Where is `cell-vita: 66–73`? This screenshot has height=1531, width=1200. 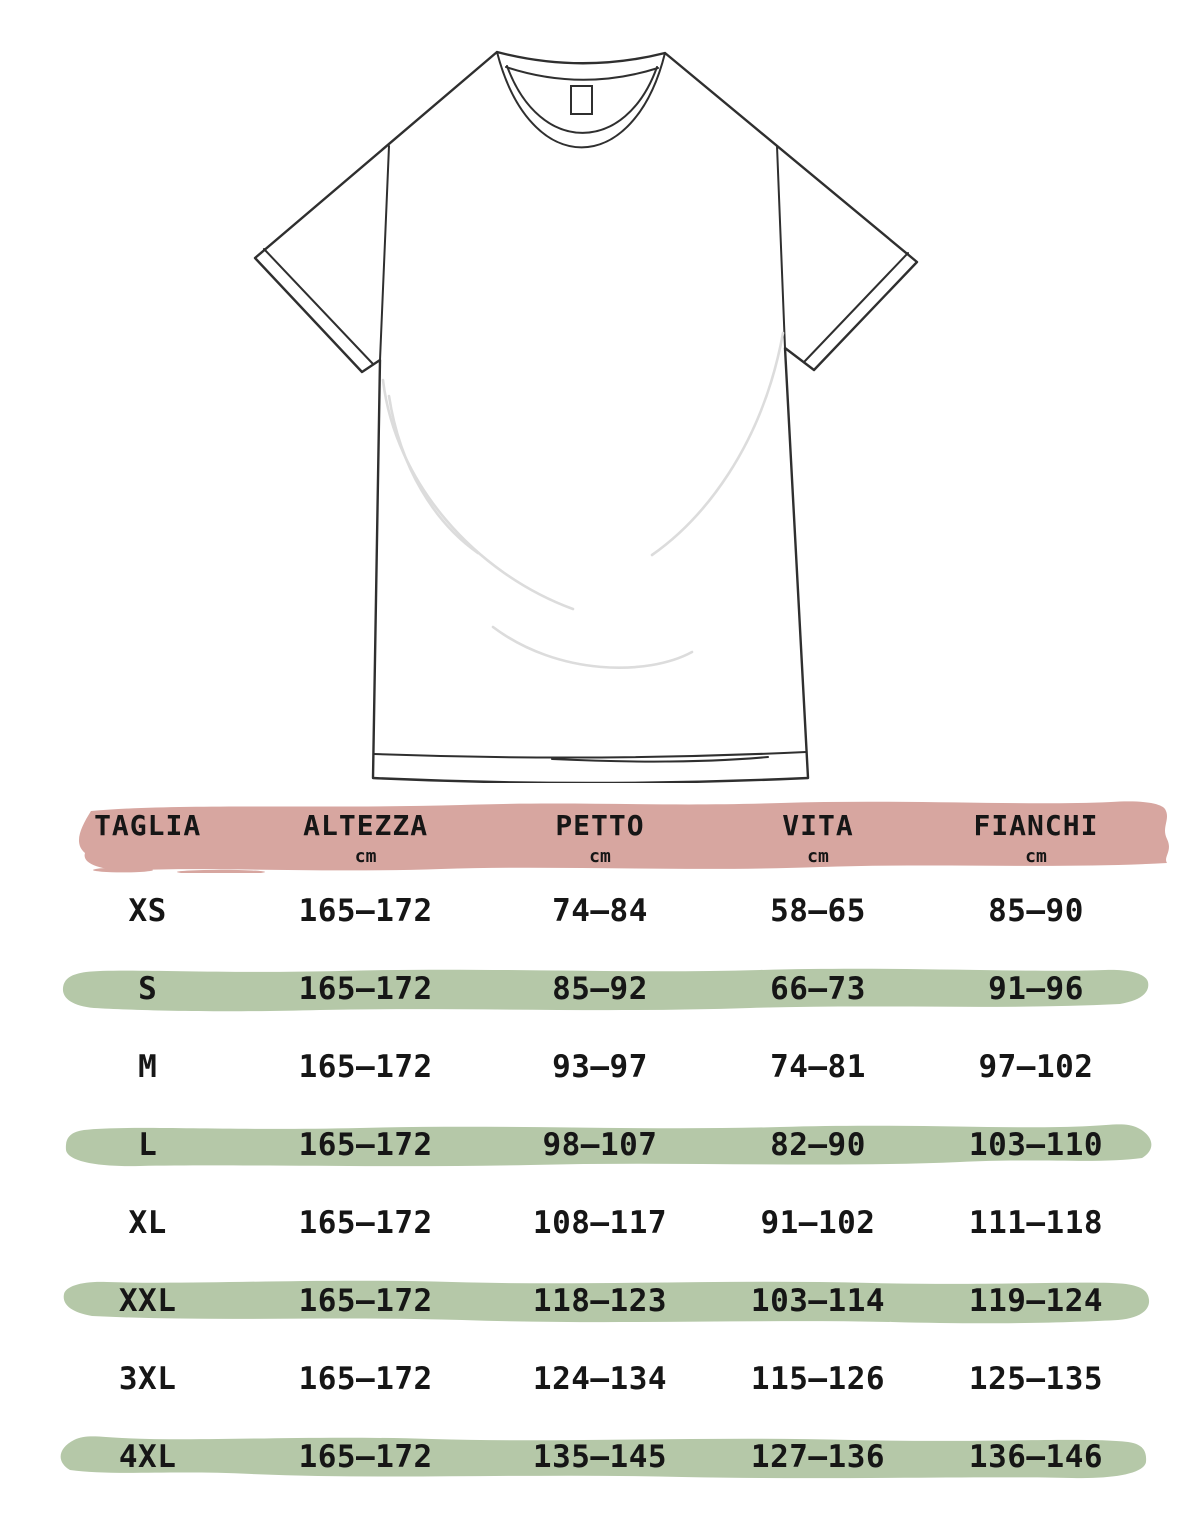
cell-vita: 66–73 is located at coordinates (818, 989).